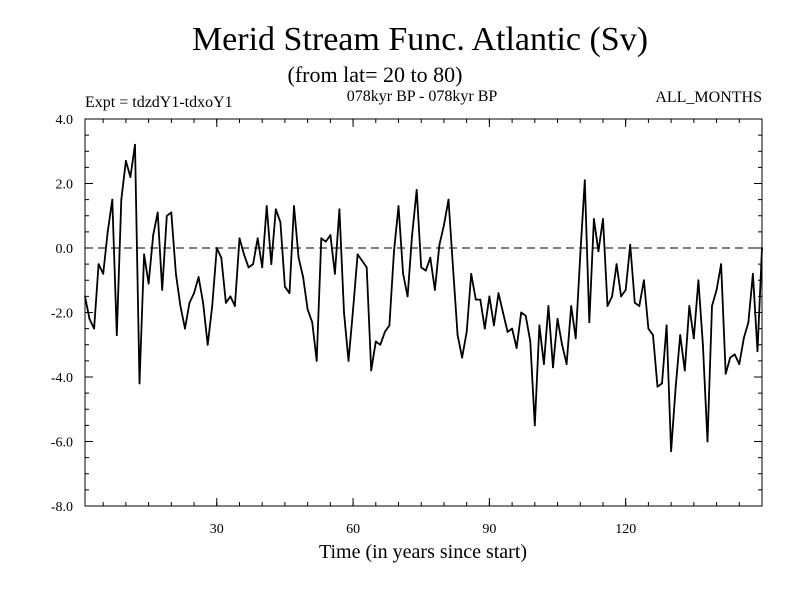 This screenshot has height=600, width=800. I want to click on months-label: ALL_MONTHS, so click(708, 97).